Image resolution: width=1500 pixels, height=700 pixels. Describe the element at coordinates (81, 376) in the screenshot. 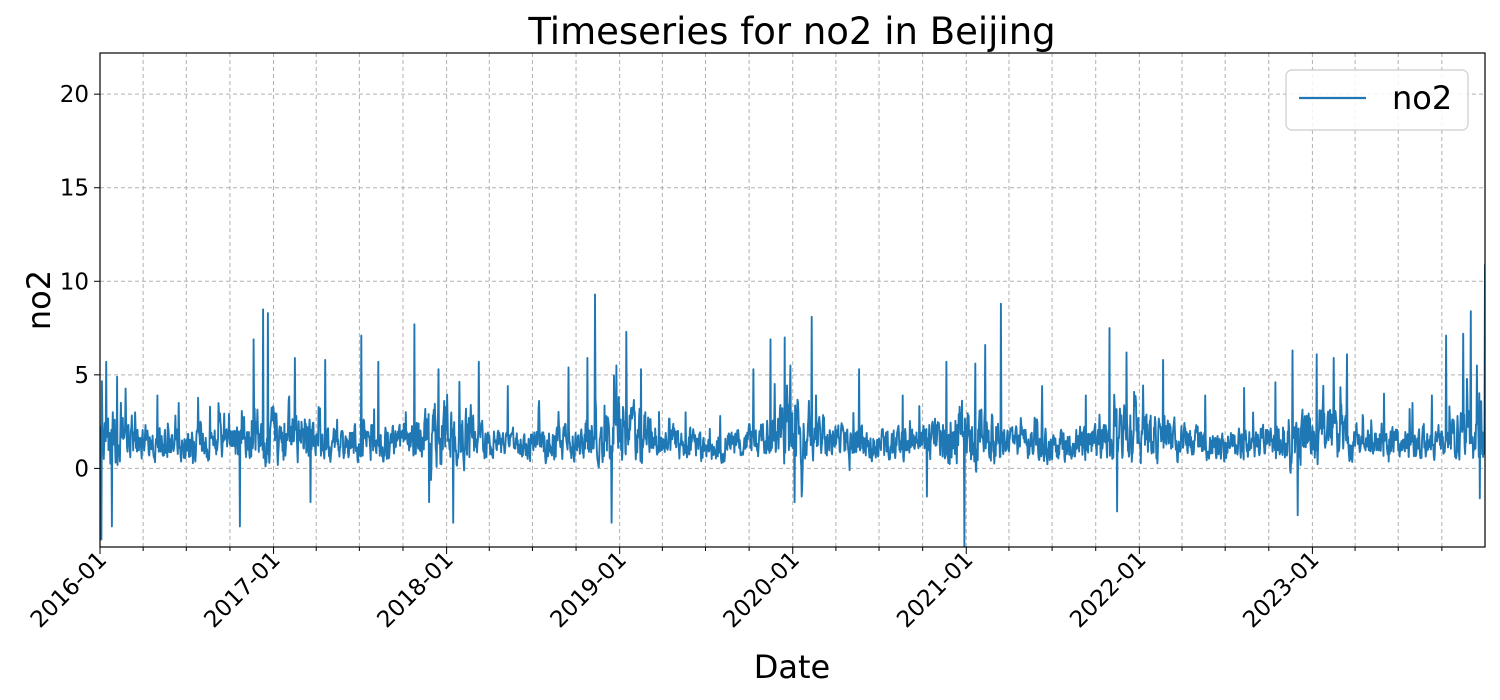

I see `y-tick-label: 5` at that location.